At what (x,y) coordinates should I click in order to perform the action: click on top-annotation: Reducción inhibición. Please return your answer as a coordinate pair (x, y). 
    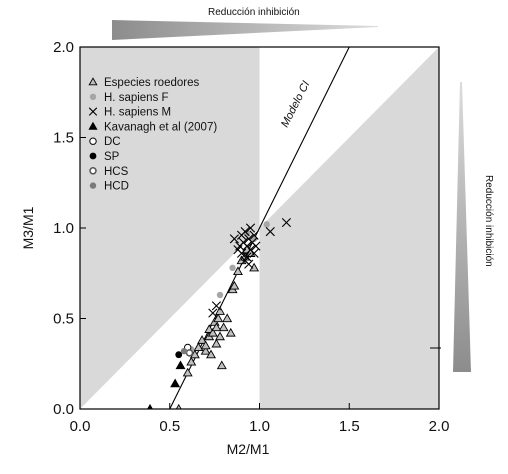
    Looking at the image, I should click on (254, 12).